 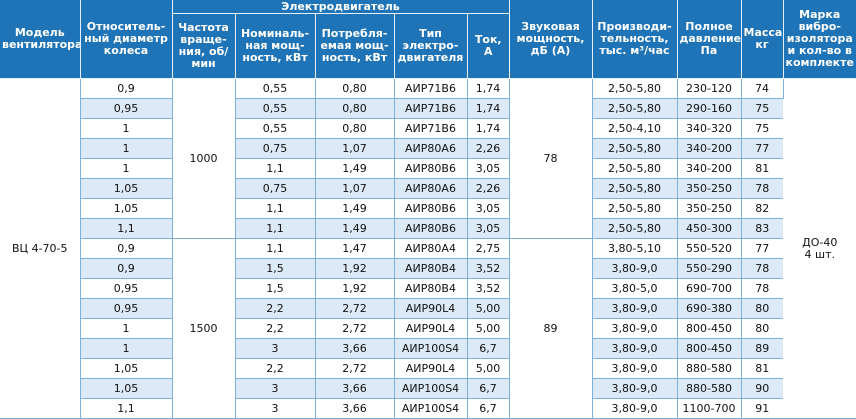 What do you see at coordinates (762, 88) in the screenshot?
I see `mass-cell: 74` at bounding box center [762, 88].